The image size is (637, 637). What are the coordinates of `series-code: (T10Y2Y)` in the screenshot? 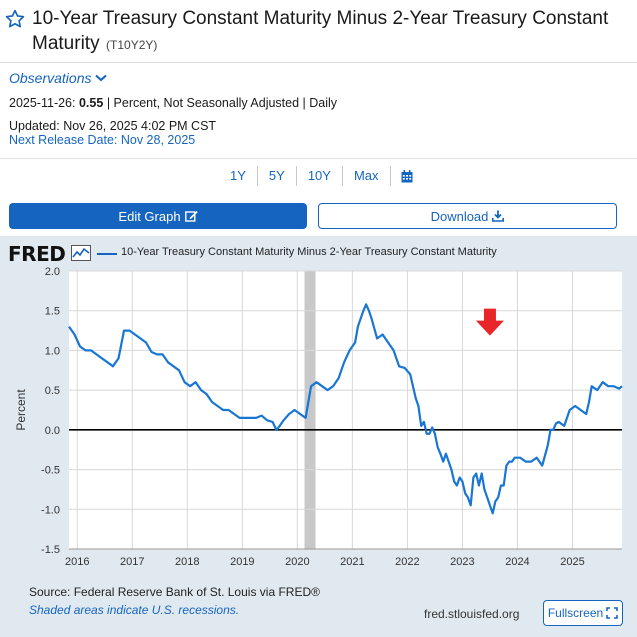 It's located at (132, 45).